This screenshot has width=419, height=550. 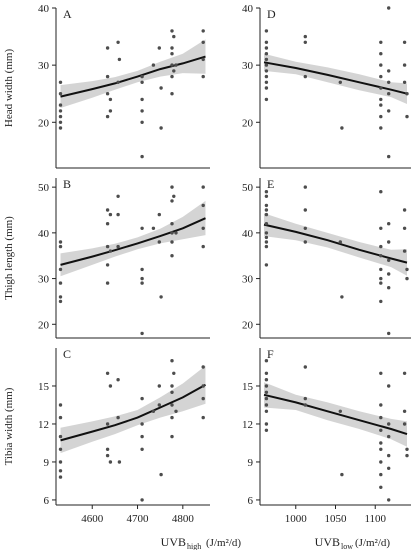 I want to click on panel-e: 20 30 40 50 E, so click(x=326, y=258).